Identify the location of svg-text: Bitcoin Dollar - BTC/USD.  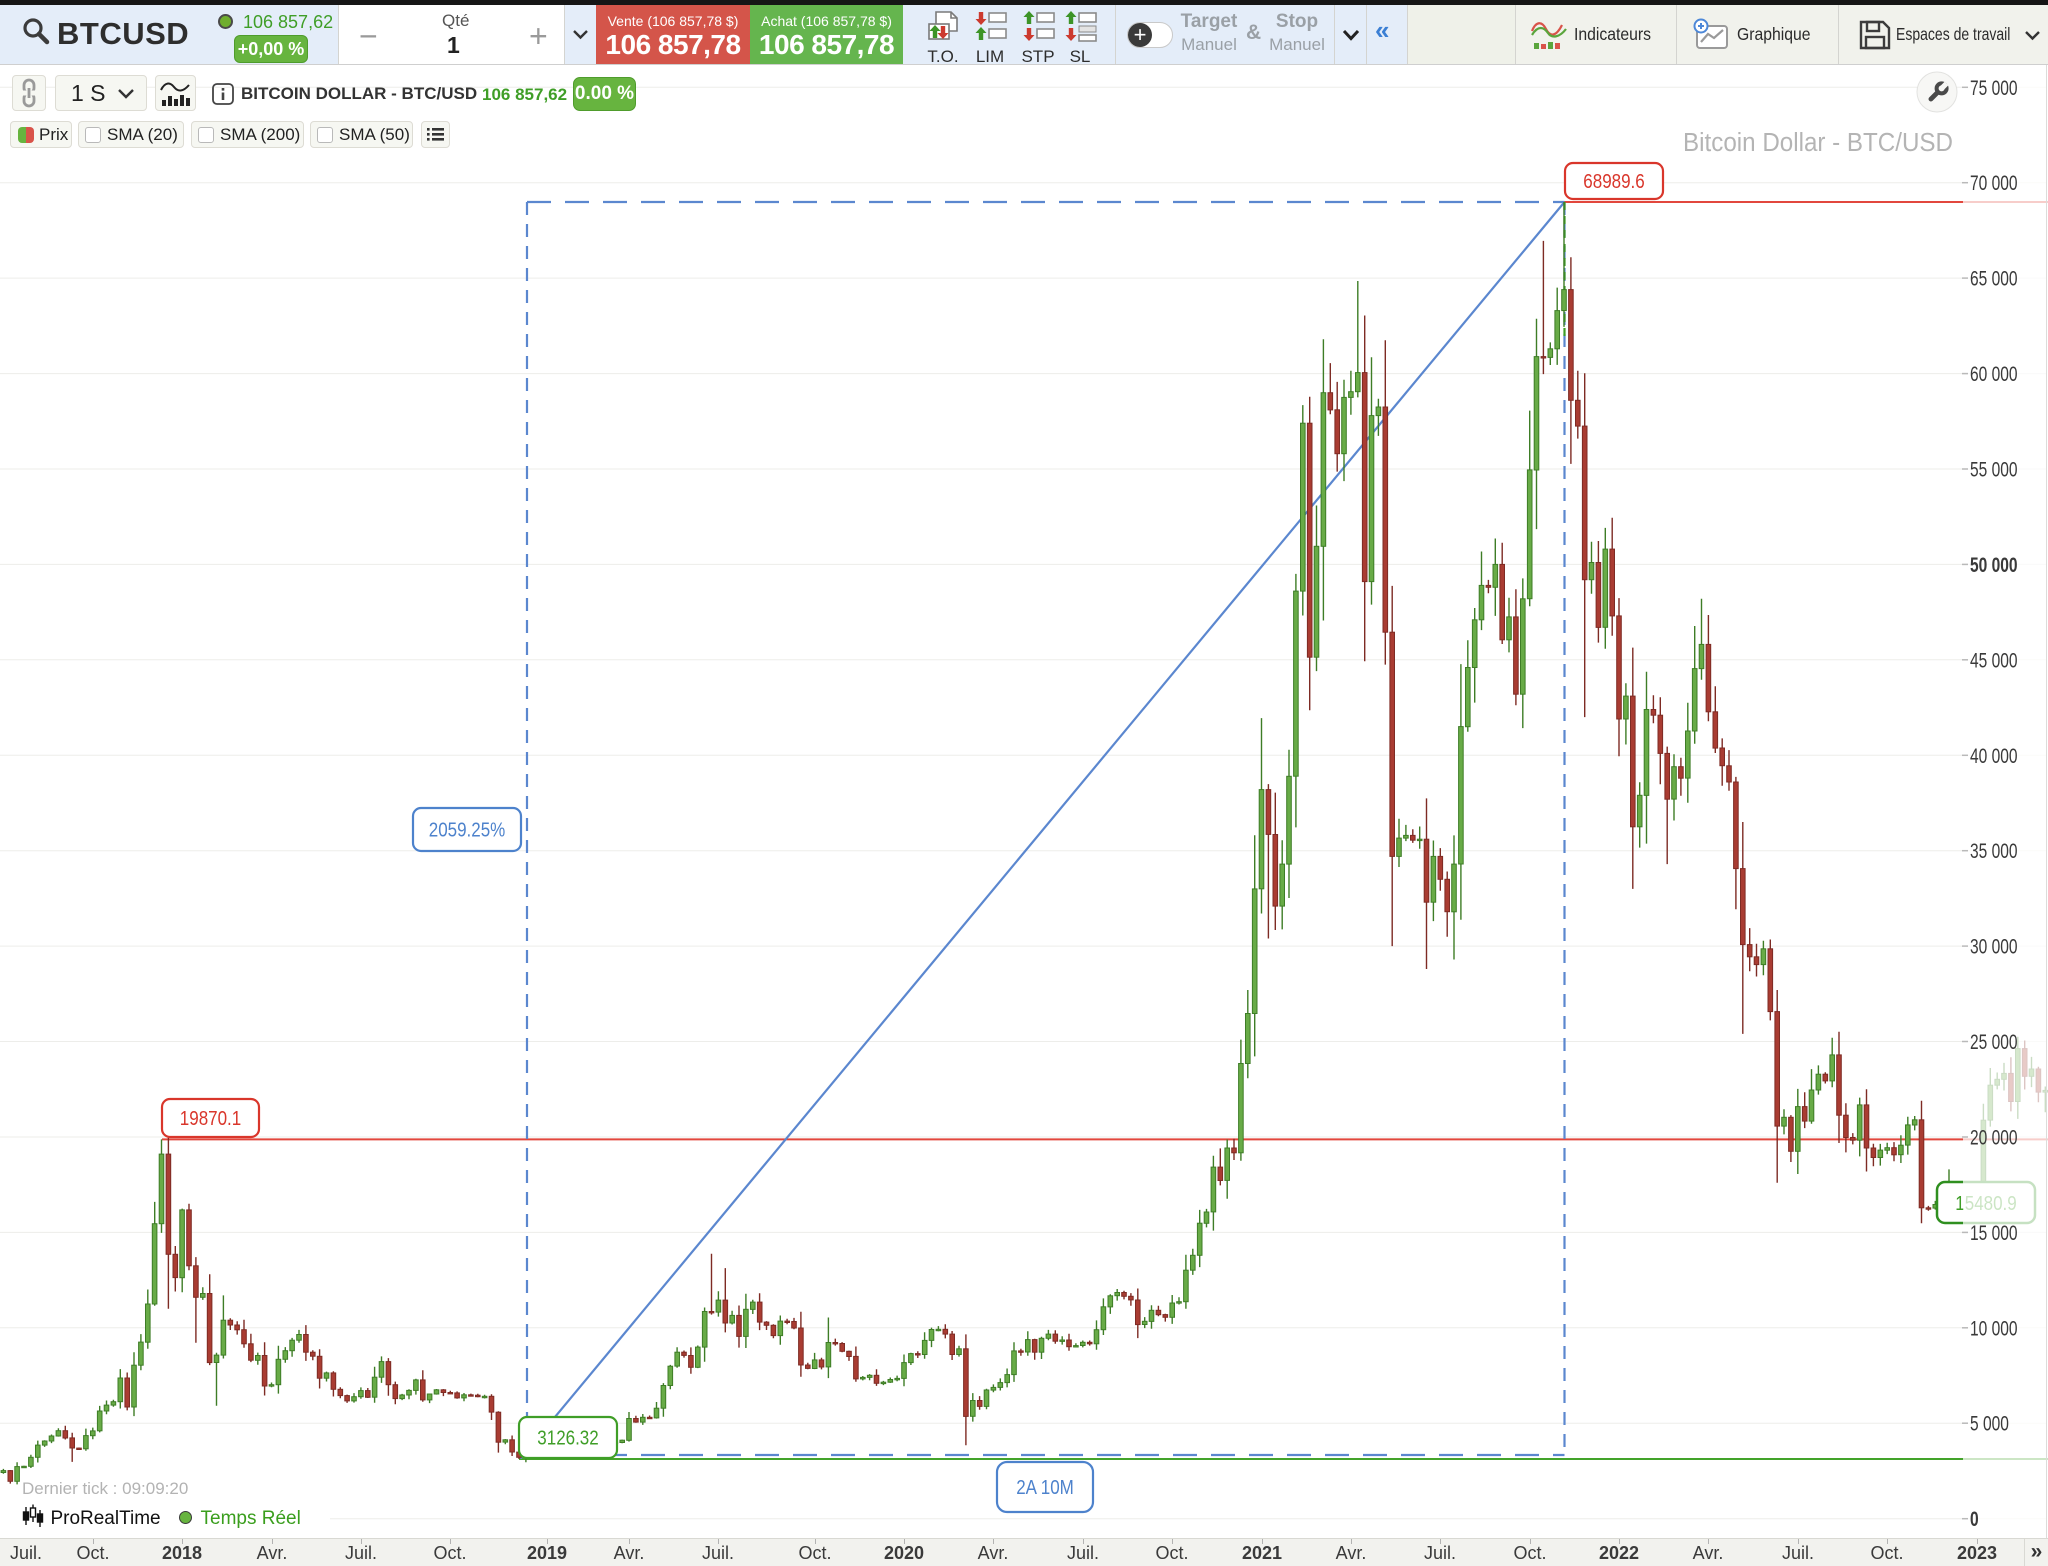
(1818, 142).